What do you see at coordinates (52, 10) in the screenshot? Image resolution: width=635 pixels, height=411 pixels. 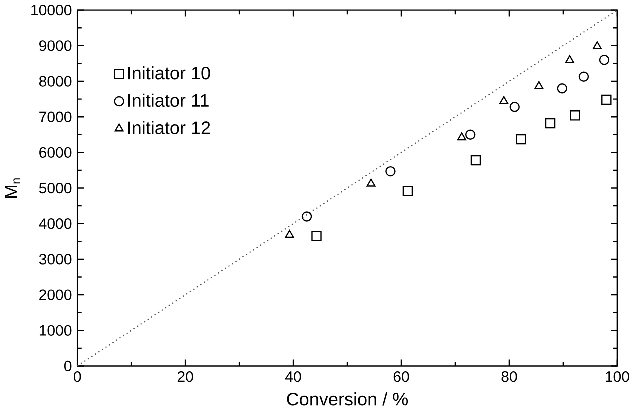 I see `y-tick-label: 10000` at bounding box center [52, 10].